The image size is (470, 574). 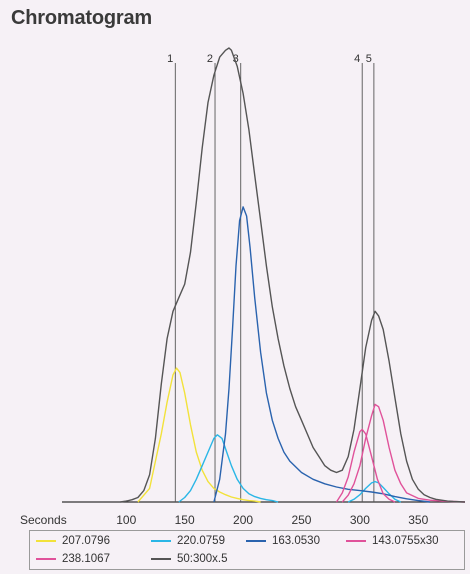 What do you see at coordinates (243, 520) in the screenshot?
I see `x-tick-label: 200` at bounding box center [243, 520].